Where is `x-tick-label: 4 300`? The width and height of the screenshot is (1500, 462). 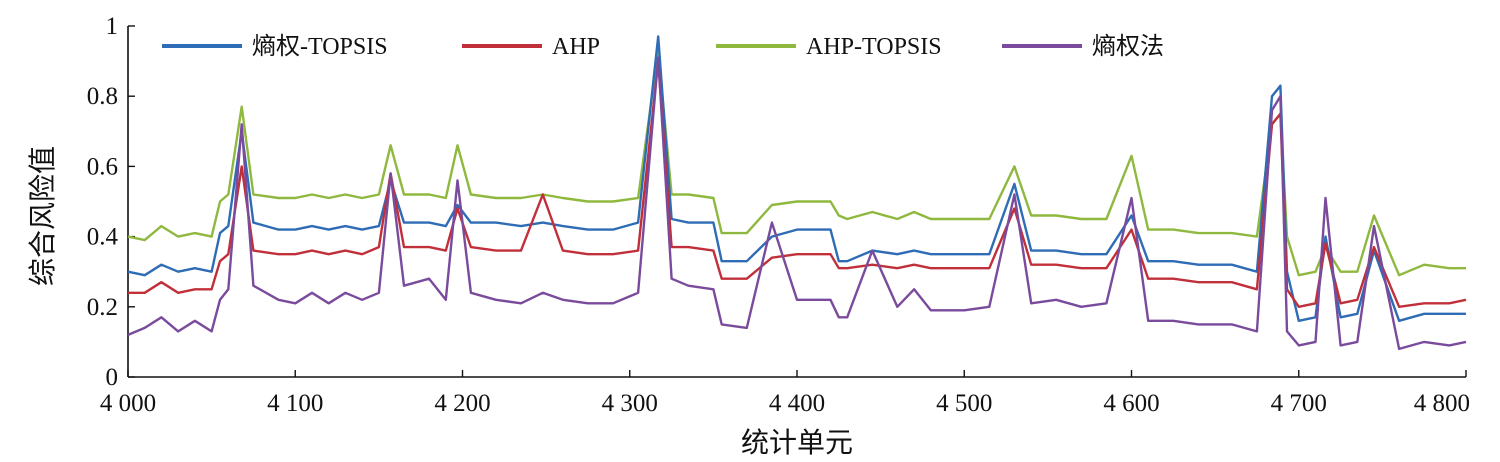
x-tick-label: 4 300 is located at coordinates (630, 403).